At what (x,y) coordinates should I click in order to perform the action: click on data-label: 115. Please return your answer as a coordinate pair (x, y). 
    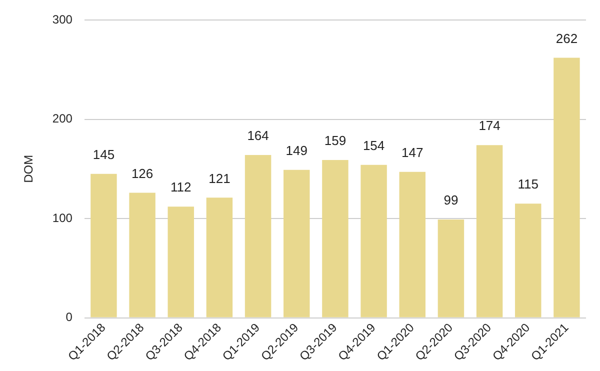
    Looking at the image, I should click on (528, 184).